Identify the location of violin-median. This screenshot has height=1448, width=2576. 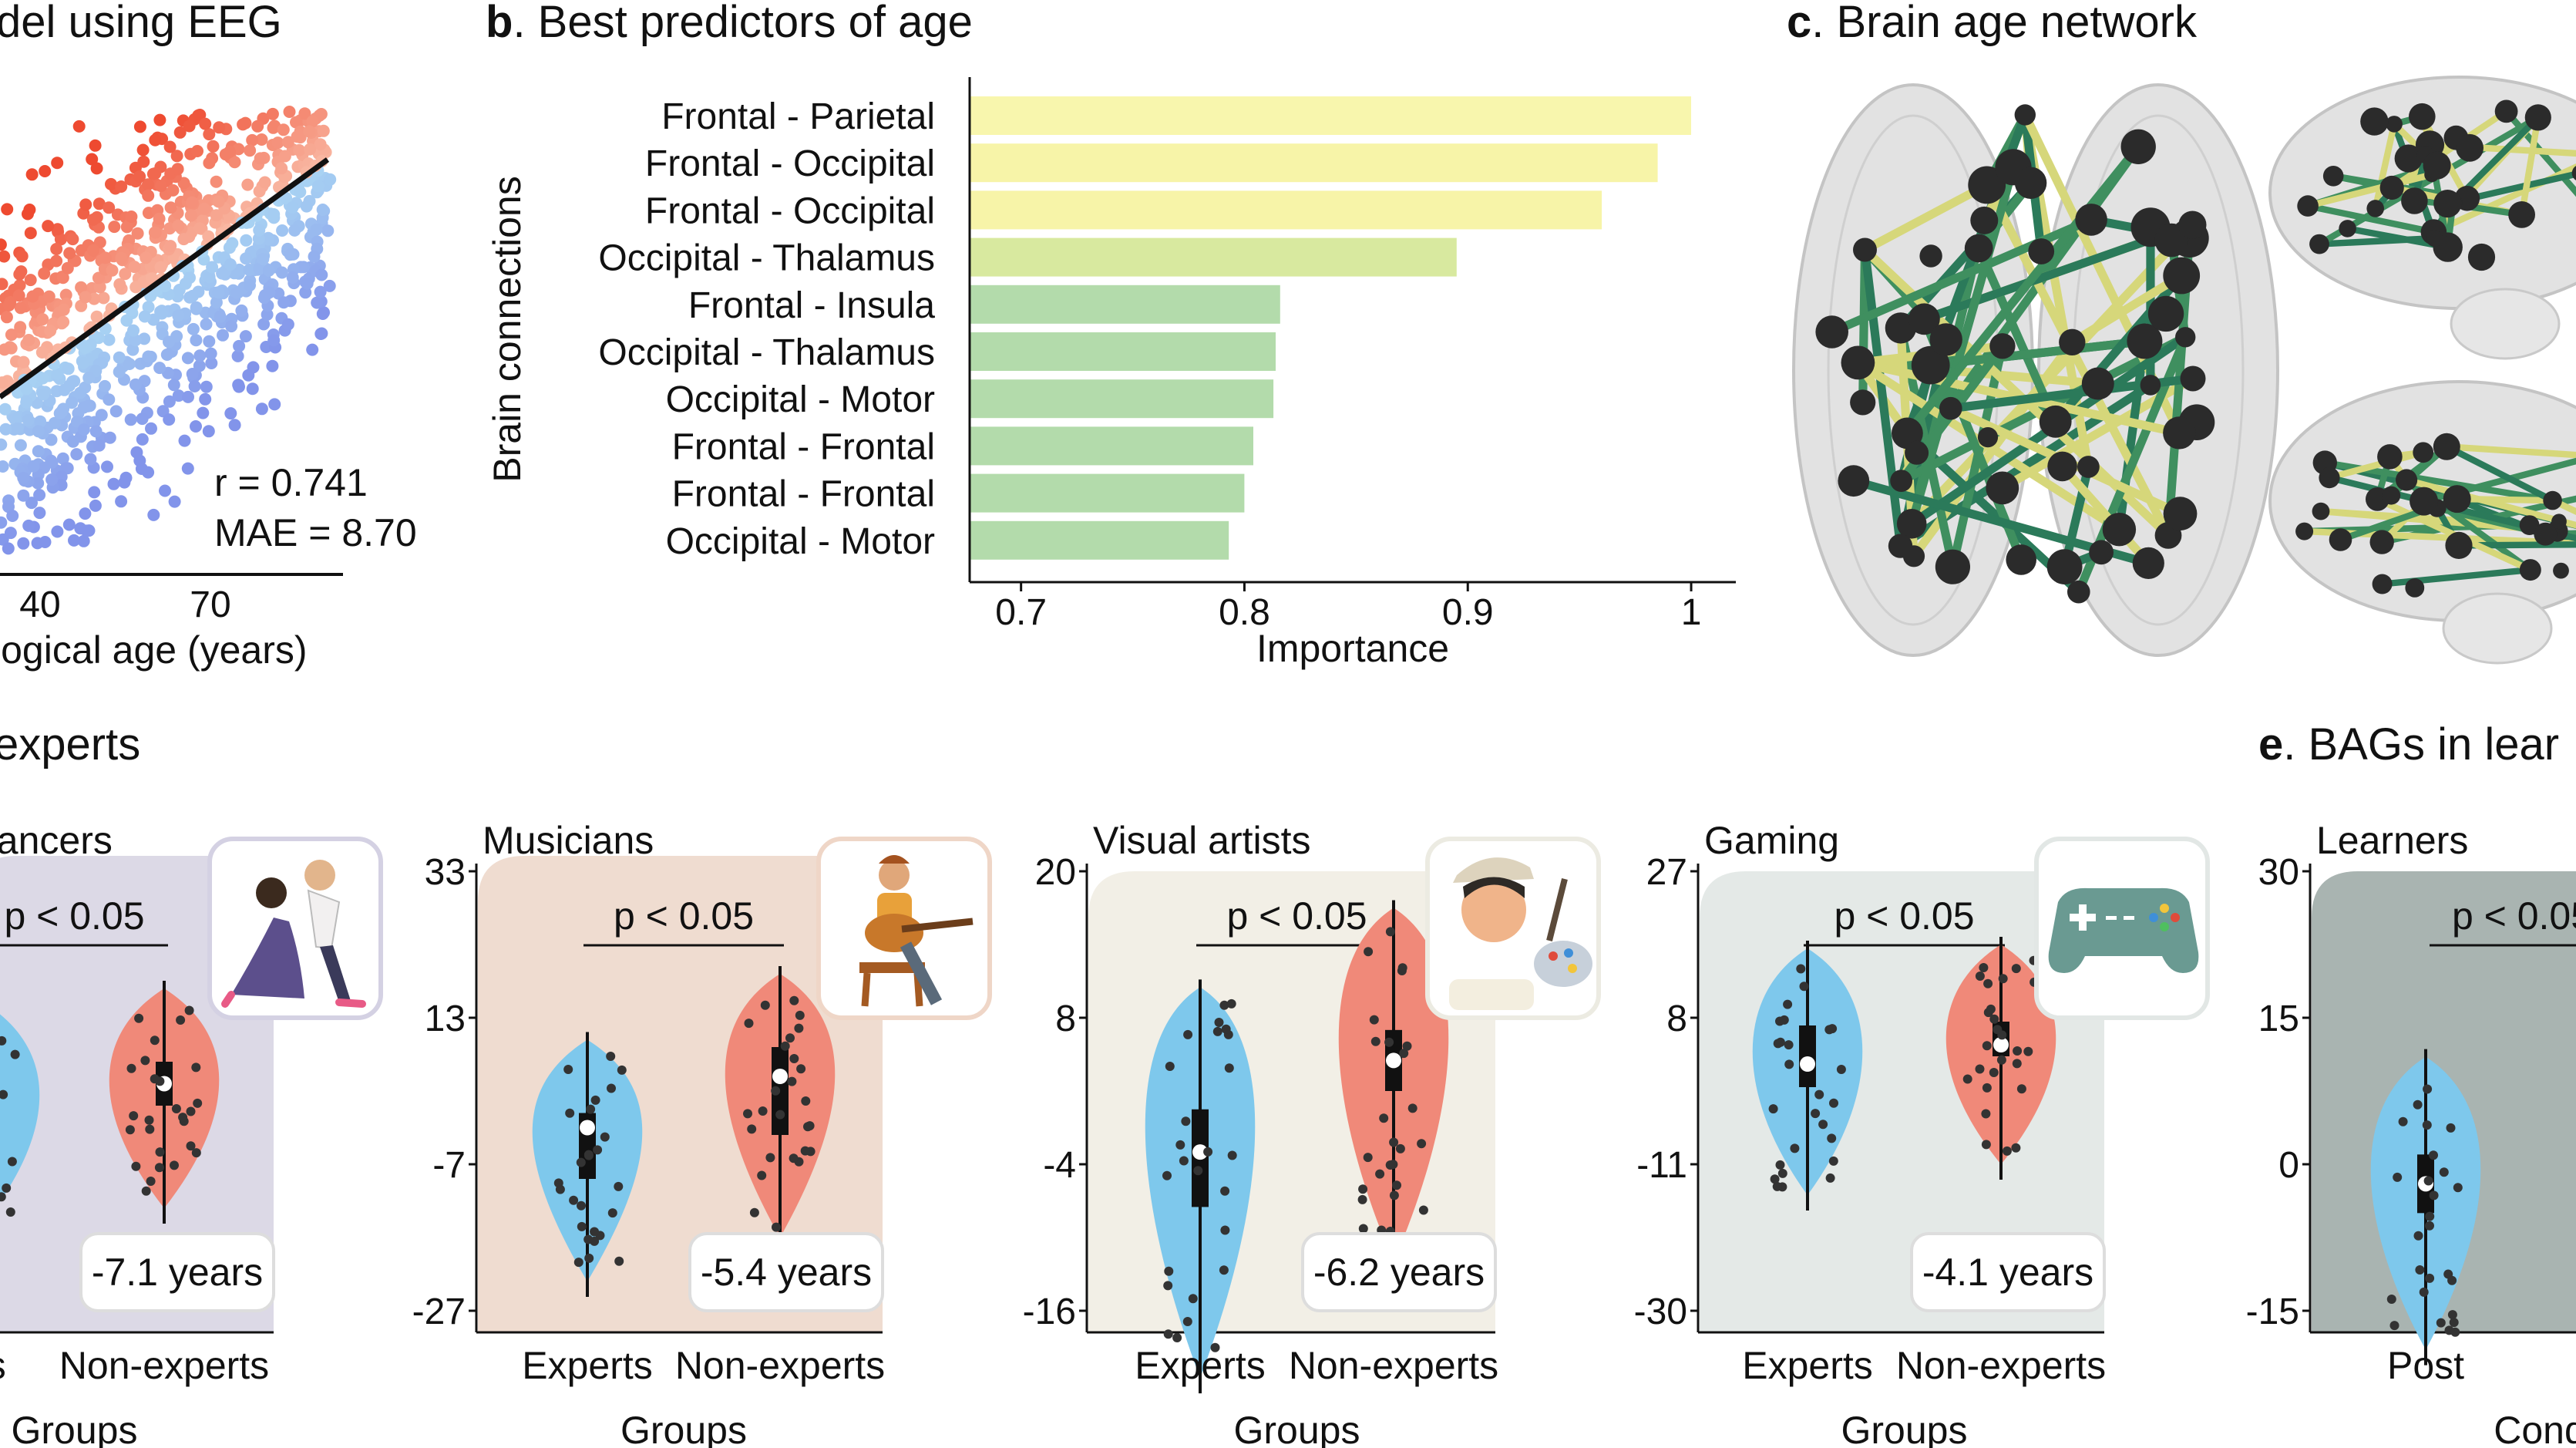
(2001, 1044).